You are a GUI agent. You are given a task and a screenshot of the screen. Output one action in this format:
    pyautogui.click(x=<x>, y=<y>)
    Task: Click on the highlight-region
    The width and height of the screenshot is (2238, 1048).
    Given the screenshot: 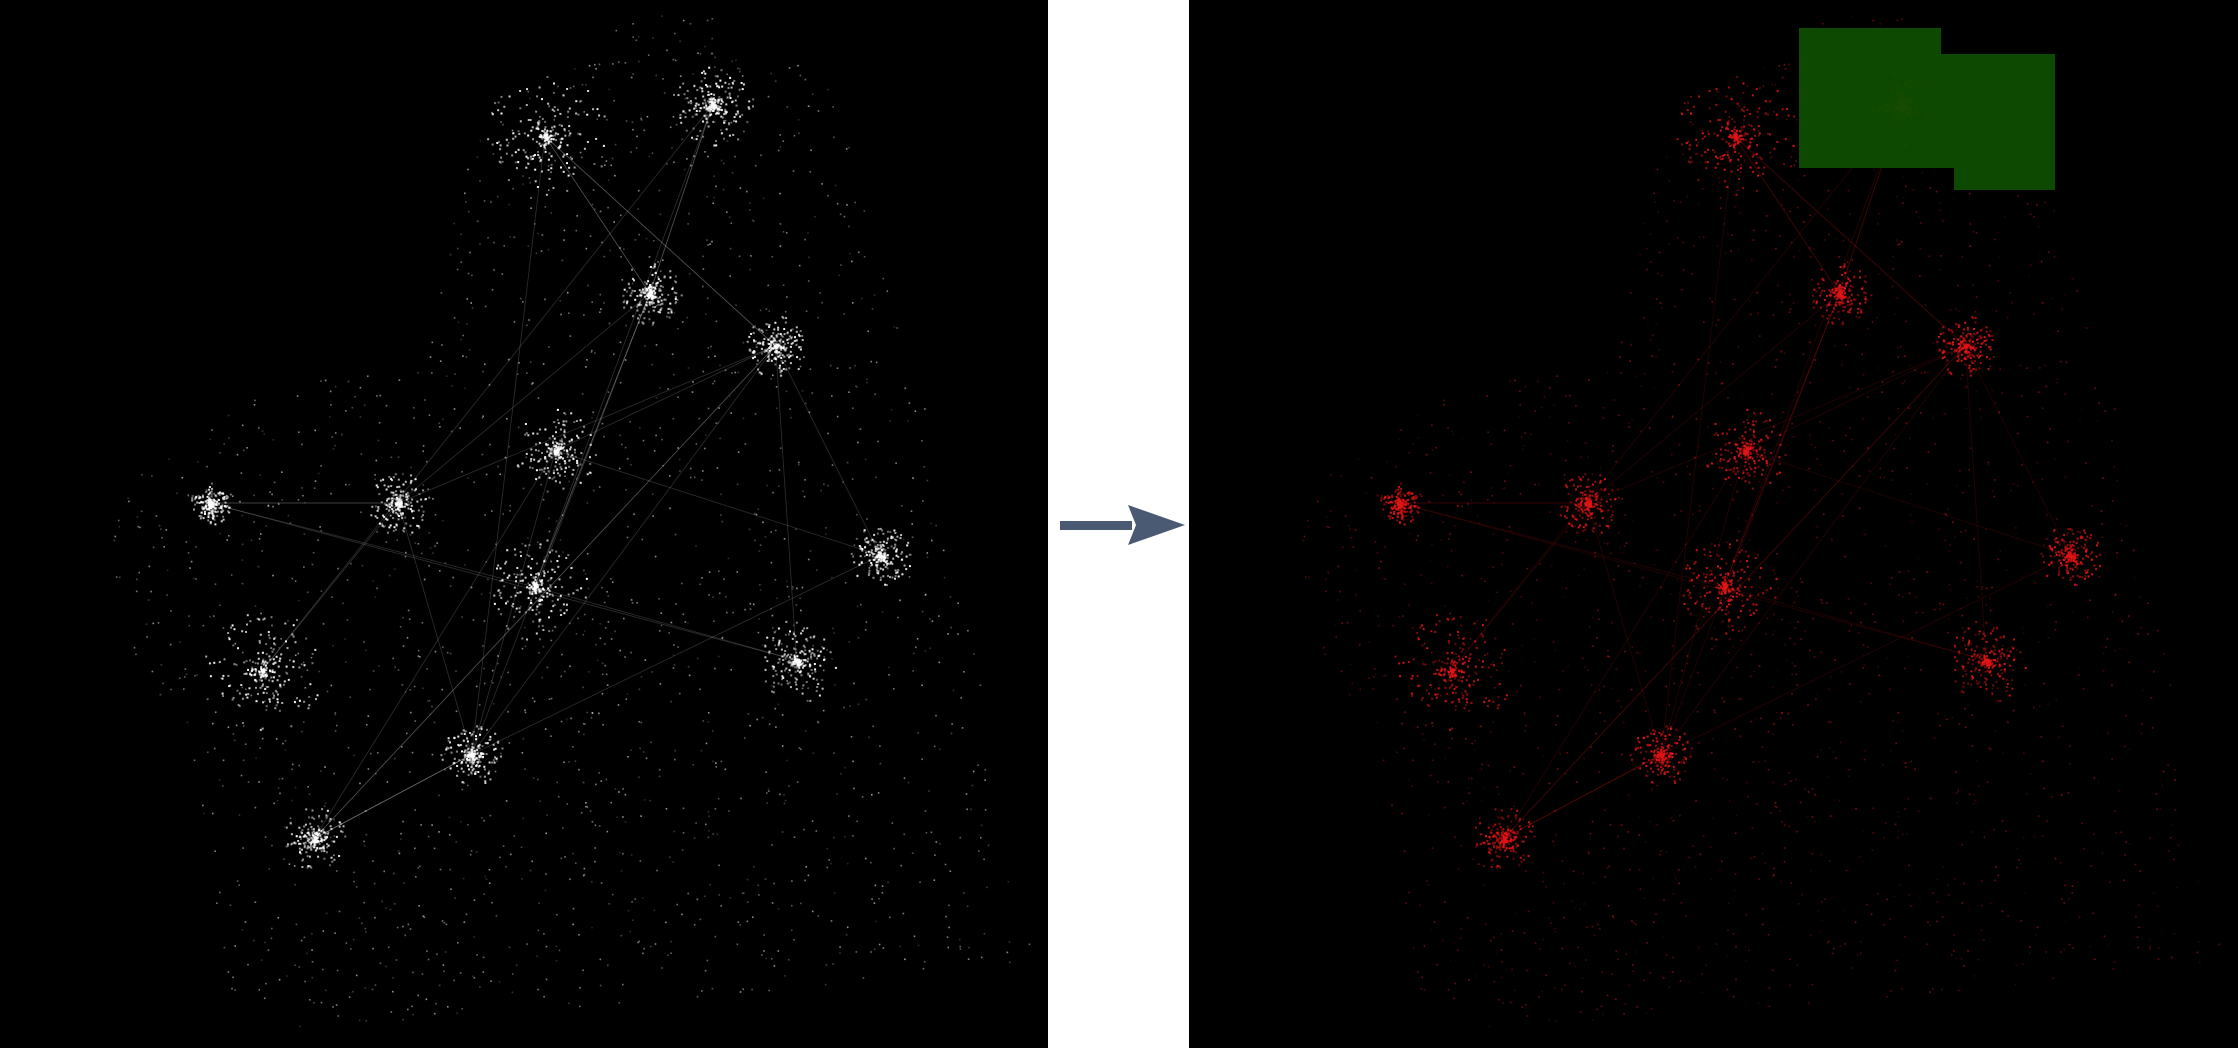 What is the action you would take?
    pyautogui.click(x=1927, y=109)
    